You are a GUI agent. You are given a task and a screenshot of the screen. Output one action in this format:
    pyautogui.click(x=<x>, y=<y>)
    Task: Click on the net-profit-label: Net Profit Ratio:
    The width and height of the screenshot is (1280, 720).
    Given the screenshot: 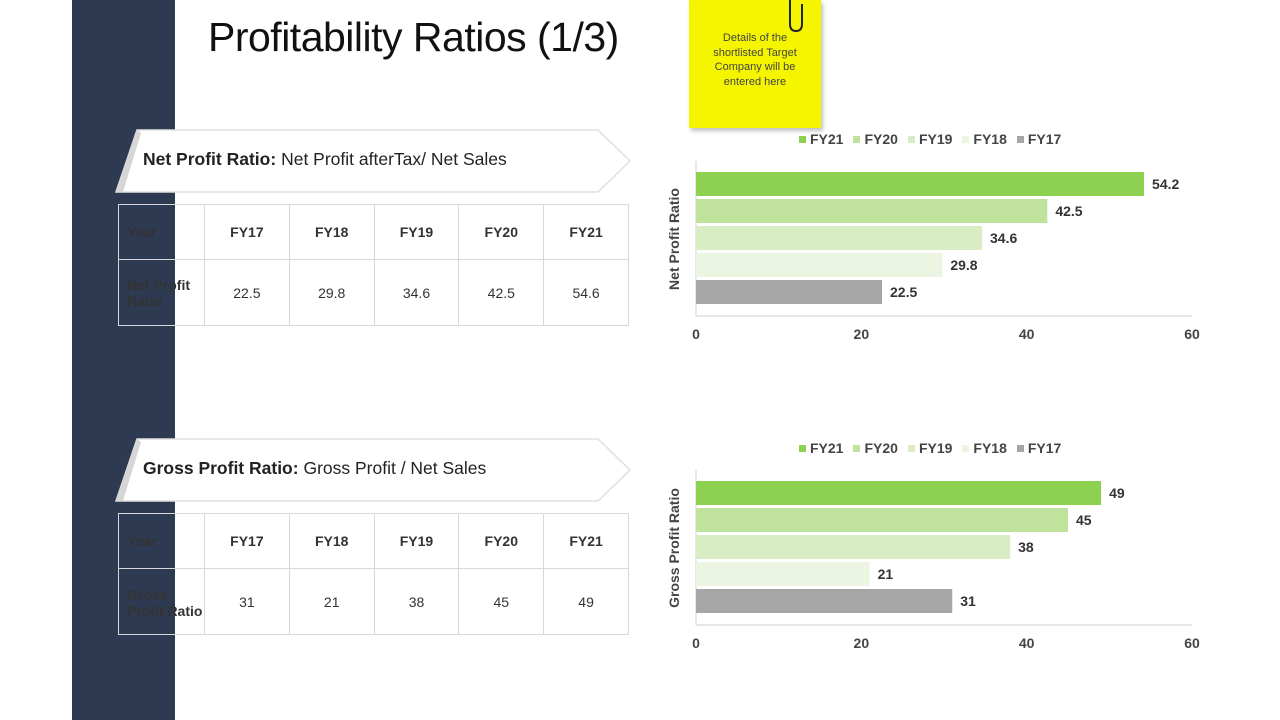 What is the action you would take?
    pyautogui.click(x=210, y=159)
    